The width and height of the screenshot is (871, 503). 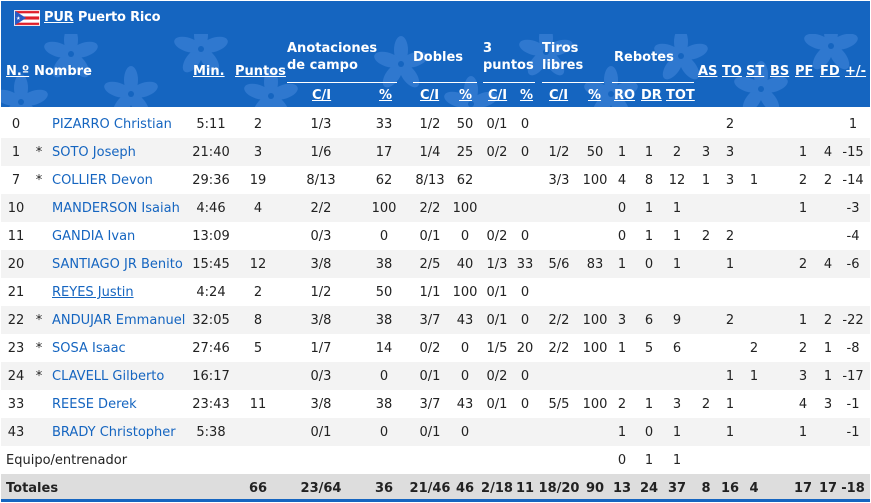 I want to click on table-row: 11 13:09 0/3 0 0/1 0 0/2 0 0 1 1 2 2 -4 GANDIA Ivan, so click(x=435, y=236).